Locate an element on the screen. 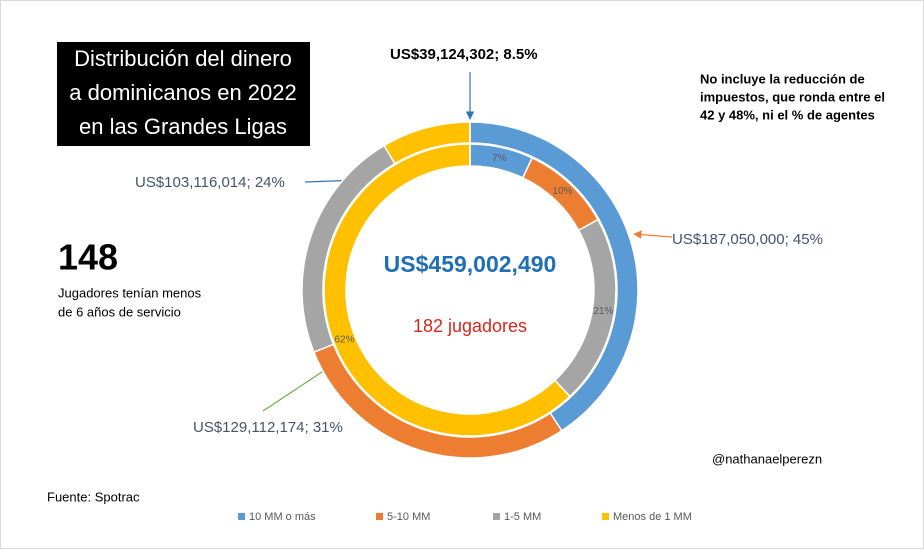  data-label: 10% is located at coordinates (562, 191).